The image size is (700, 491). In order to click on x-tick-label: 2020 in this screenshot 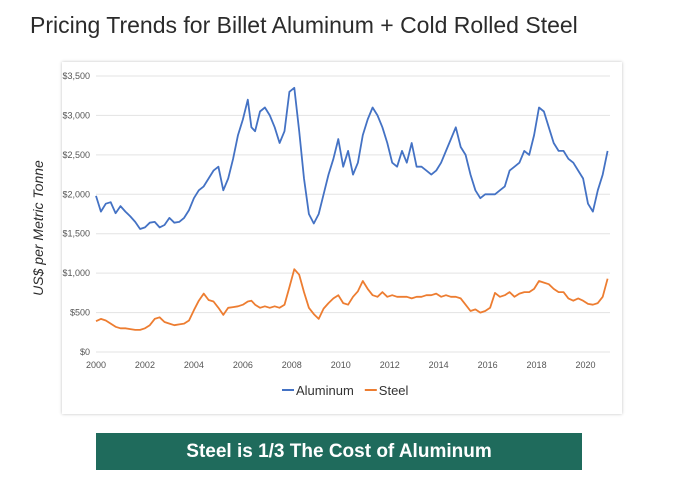, I will do `click(586, 365)`.